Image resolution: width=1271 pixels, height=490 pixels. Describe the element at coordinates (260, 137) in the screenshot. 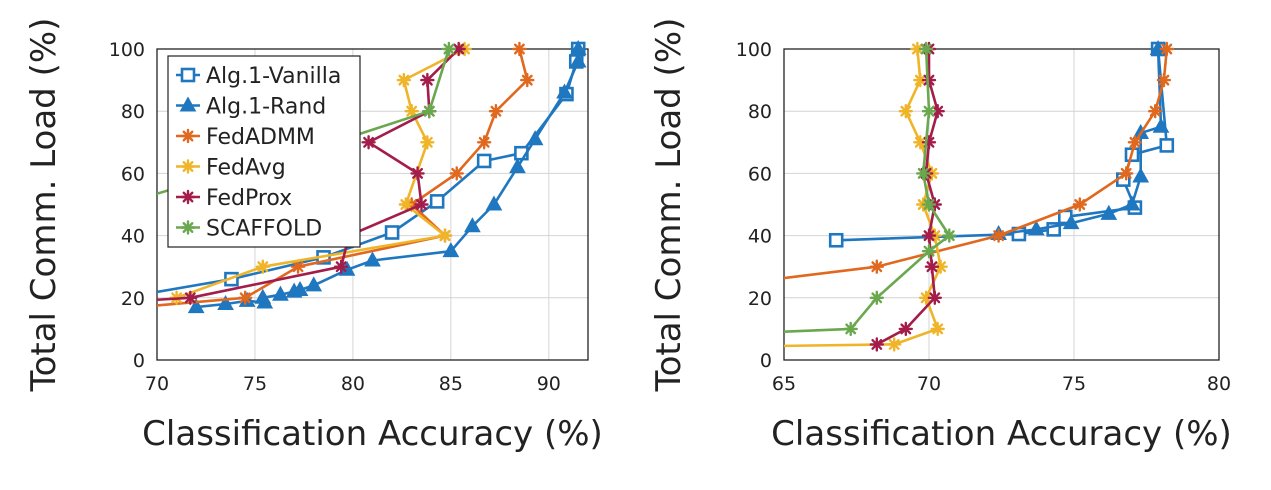

I see `legend-label: FedADMM` at that location.